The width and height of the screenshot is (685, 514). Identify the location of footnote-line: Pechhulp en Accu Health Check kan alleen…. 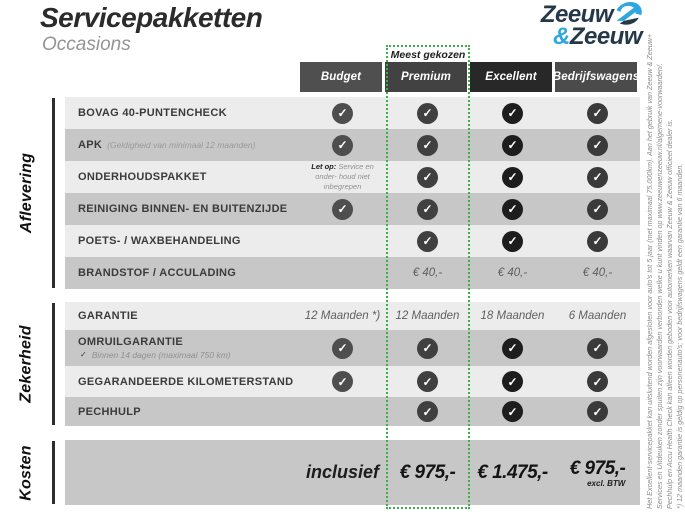
(669, 314).